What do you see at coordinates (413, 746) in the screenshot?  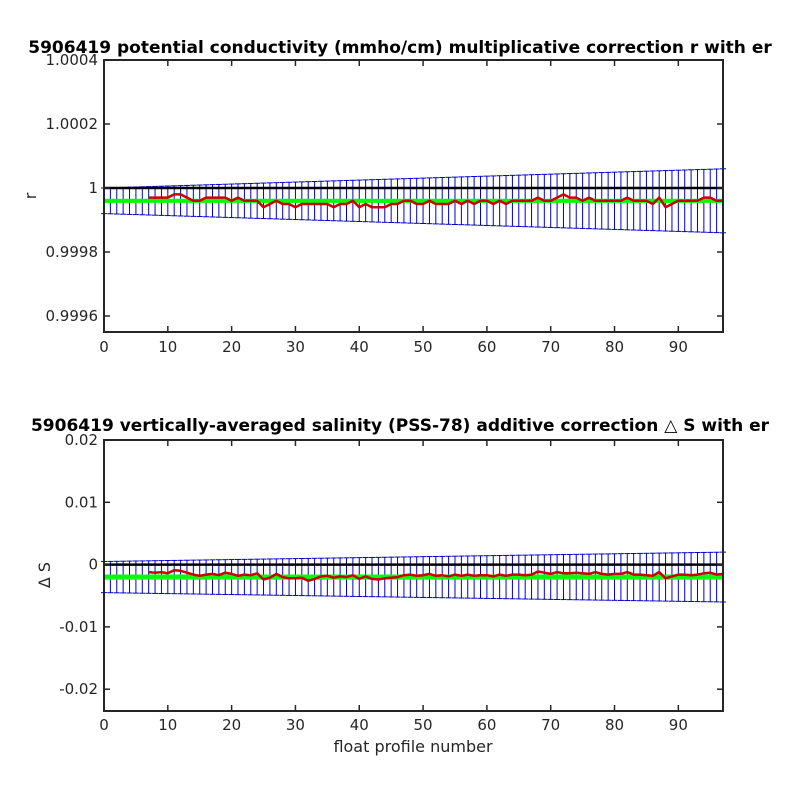 I see `x-axis-label: float profile number` at bounding box center [413, 746].